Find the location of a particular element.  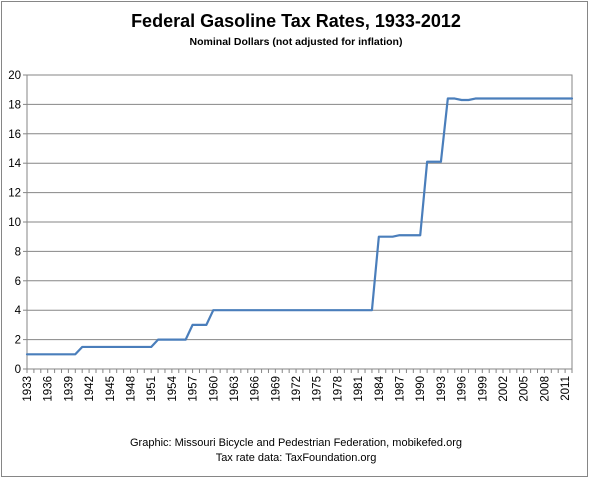

x-tick-label: 1963 is located at coordinates (235, 389).